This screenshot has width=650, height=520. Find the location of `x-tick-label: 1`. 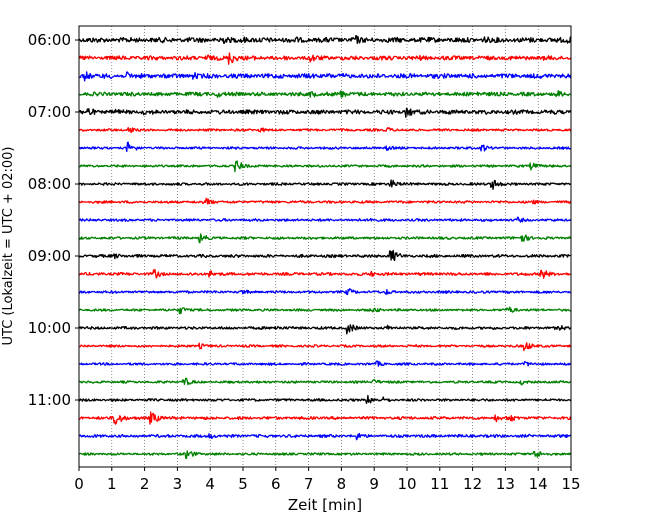

x-tick-label: 1 is located at coordinates (112, 484).